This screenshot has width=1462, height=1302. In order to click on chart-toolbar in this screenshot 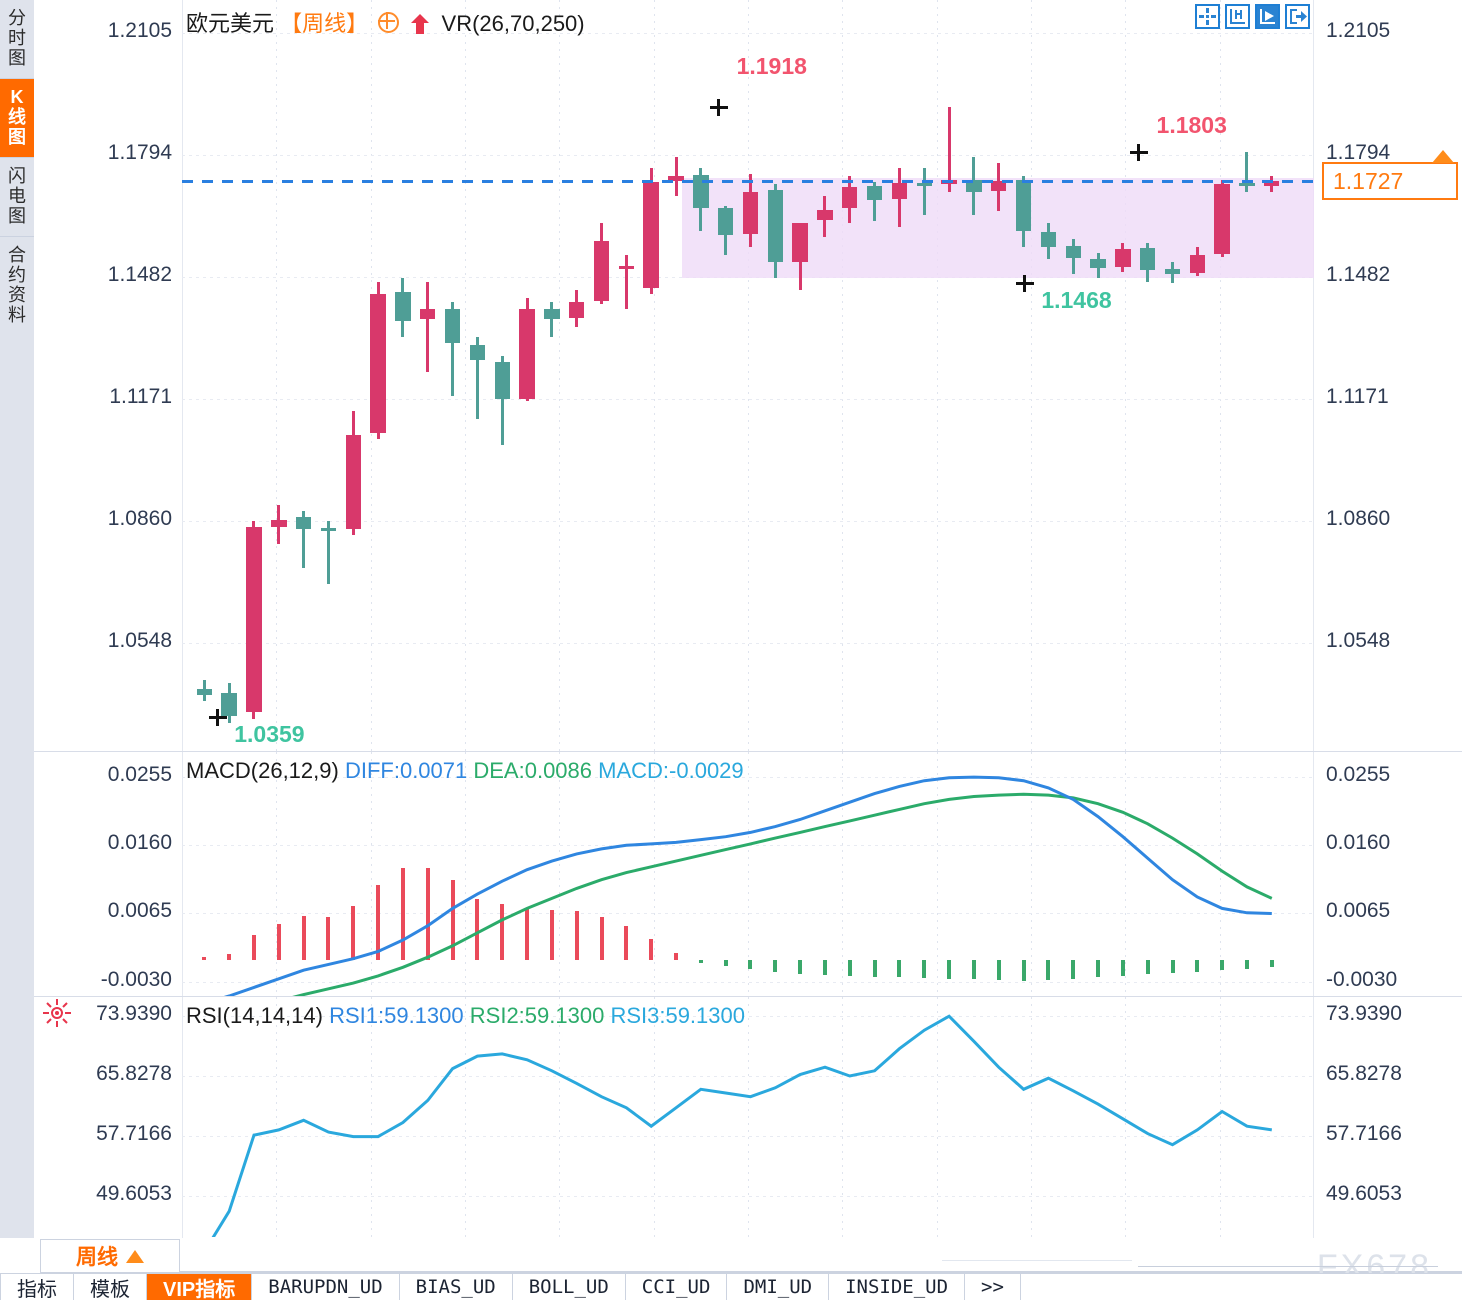, I will do `click(1252, 16)`.